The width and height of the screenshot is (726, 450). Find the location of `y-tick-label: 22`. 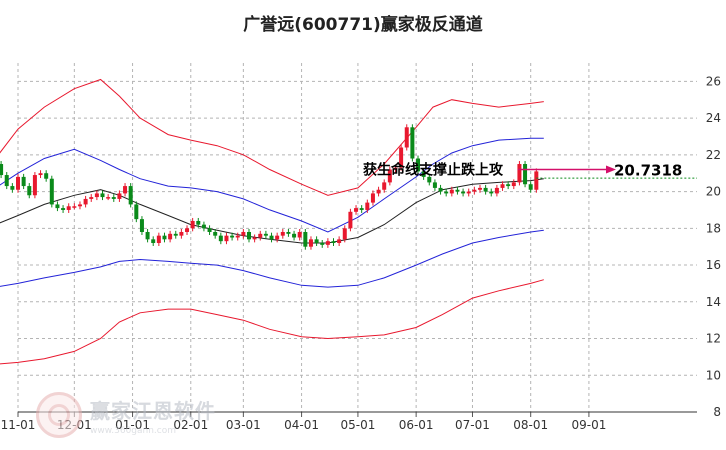

y-tick-label: 22 is located at coordinates (713, 155).